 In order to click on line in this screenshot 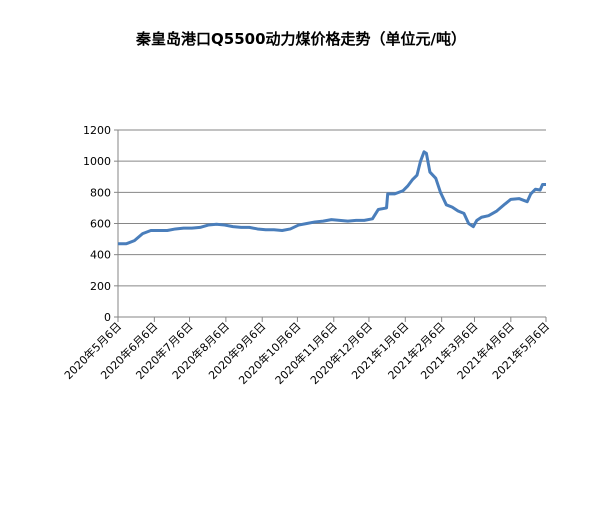, I will do `click(332, 198)`.